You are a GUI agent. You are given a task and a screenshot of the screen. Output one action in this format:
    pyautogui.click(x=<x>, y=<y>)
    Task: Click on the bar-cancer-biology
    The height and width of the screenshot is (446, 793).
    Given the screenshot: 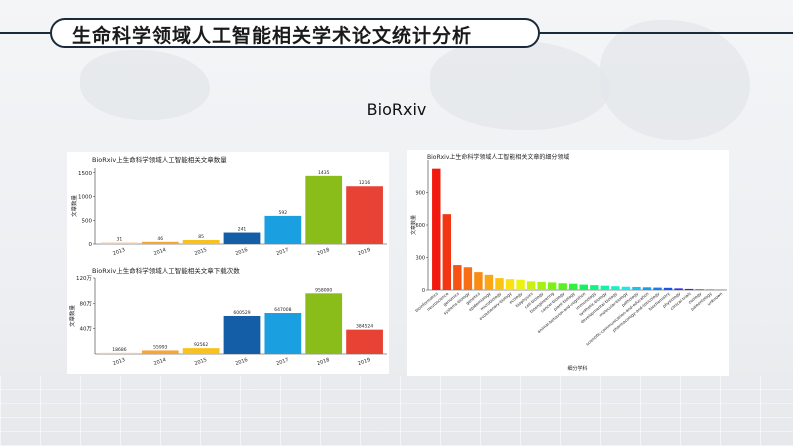 What is the action you would take?
    pyautogui.click(x=562, y=286)
    